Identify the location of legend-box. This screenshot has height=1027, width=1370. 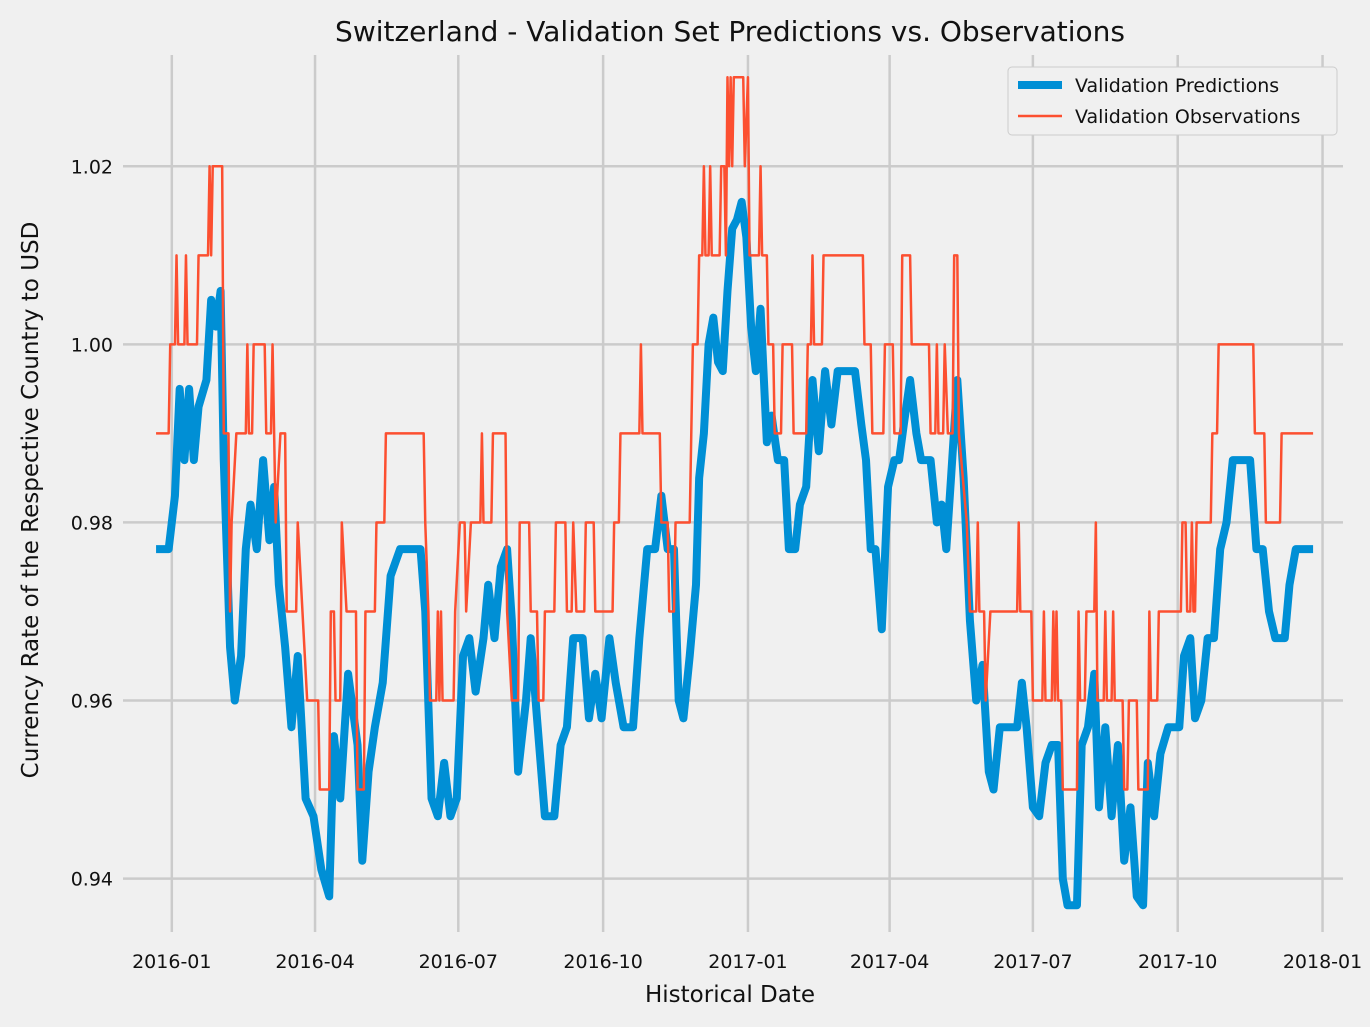
(1172, 101).